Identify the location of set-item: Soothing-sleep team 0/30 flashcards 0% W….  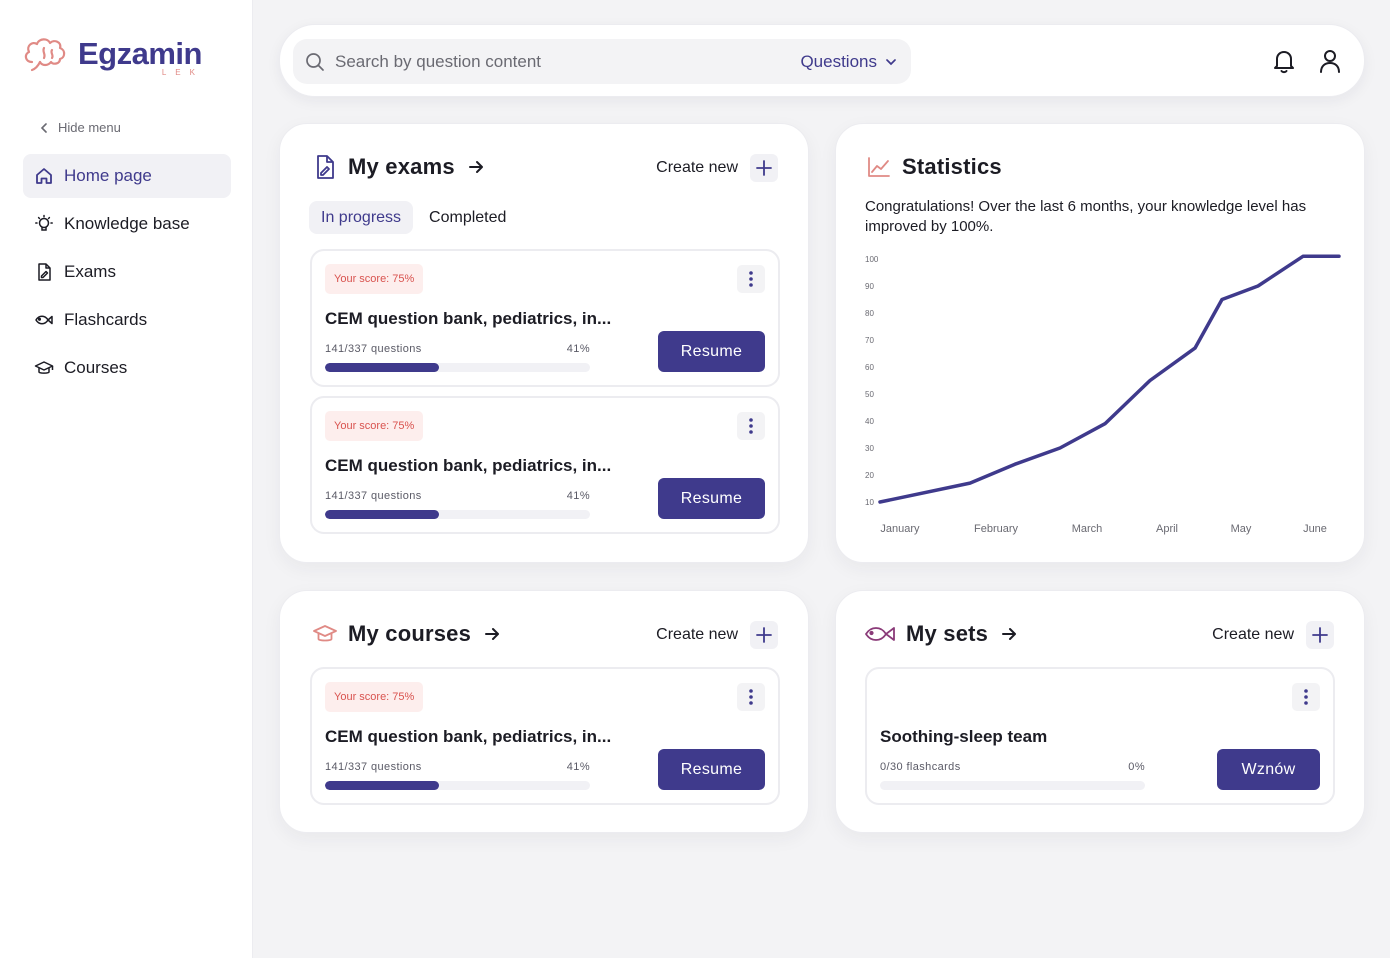
(1100, 736).